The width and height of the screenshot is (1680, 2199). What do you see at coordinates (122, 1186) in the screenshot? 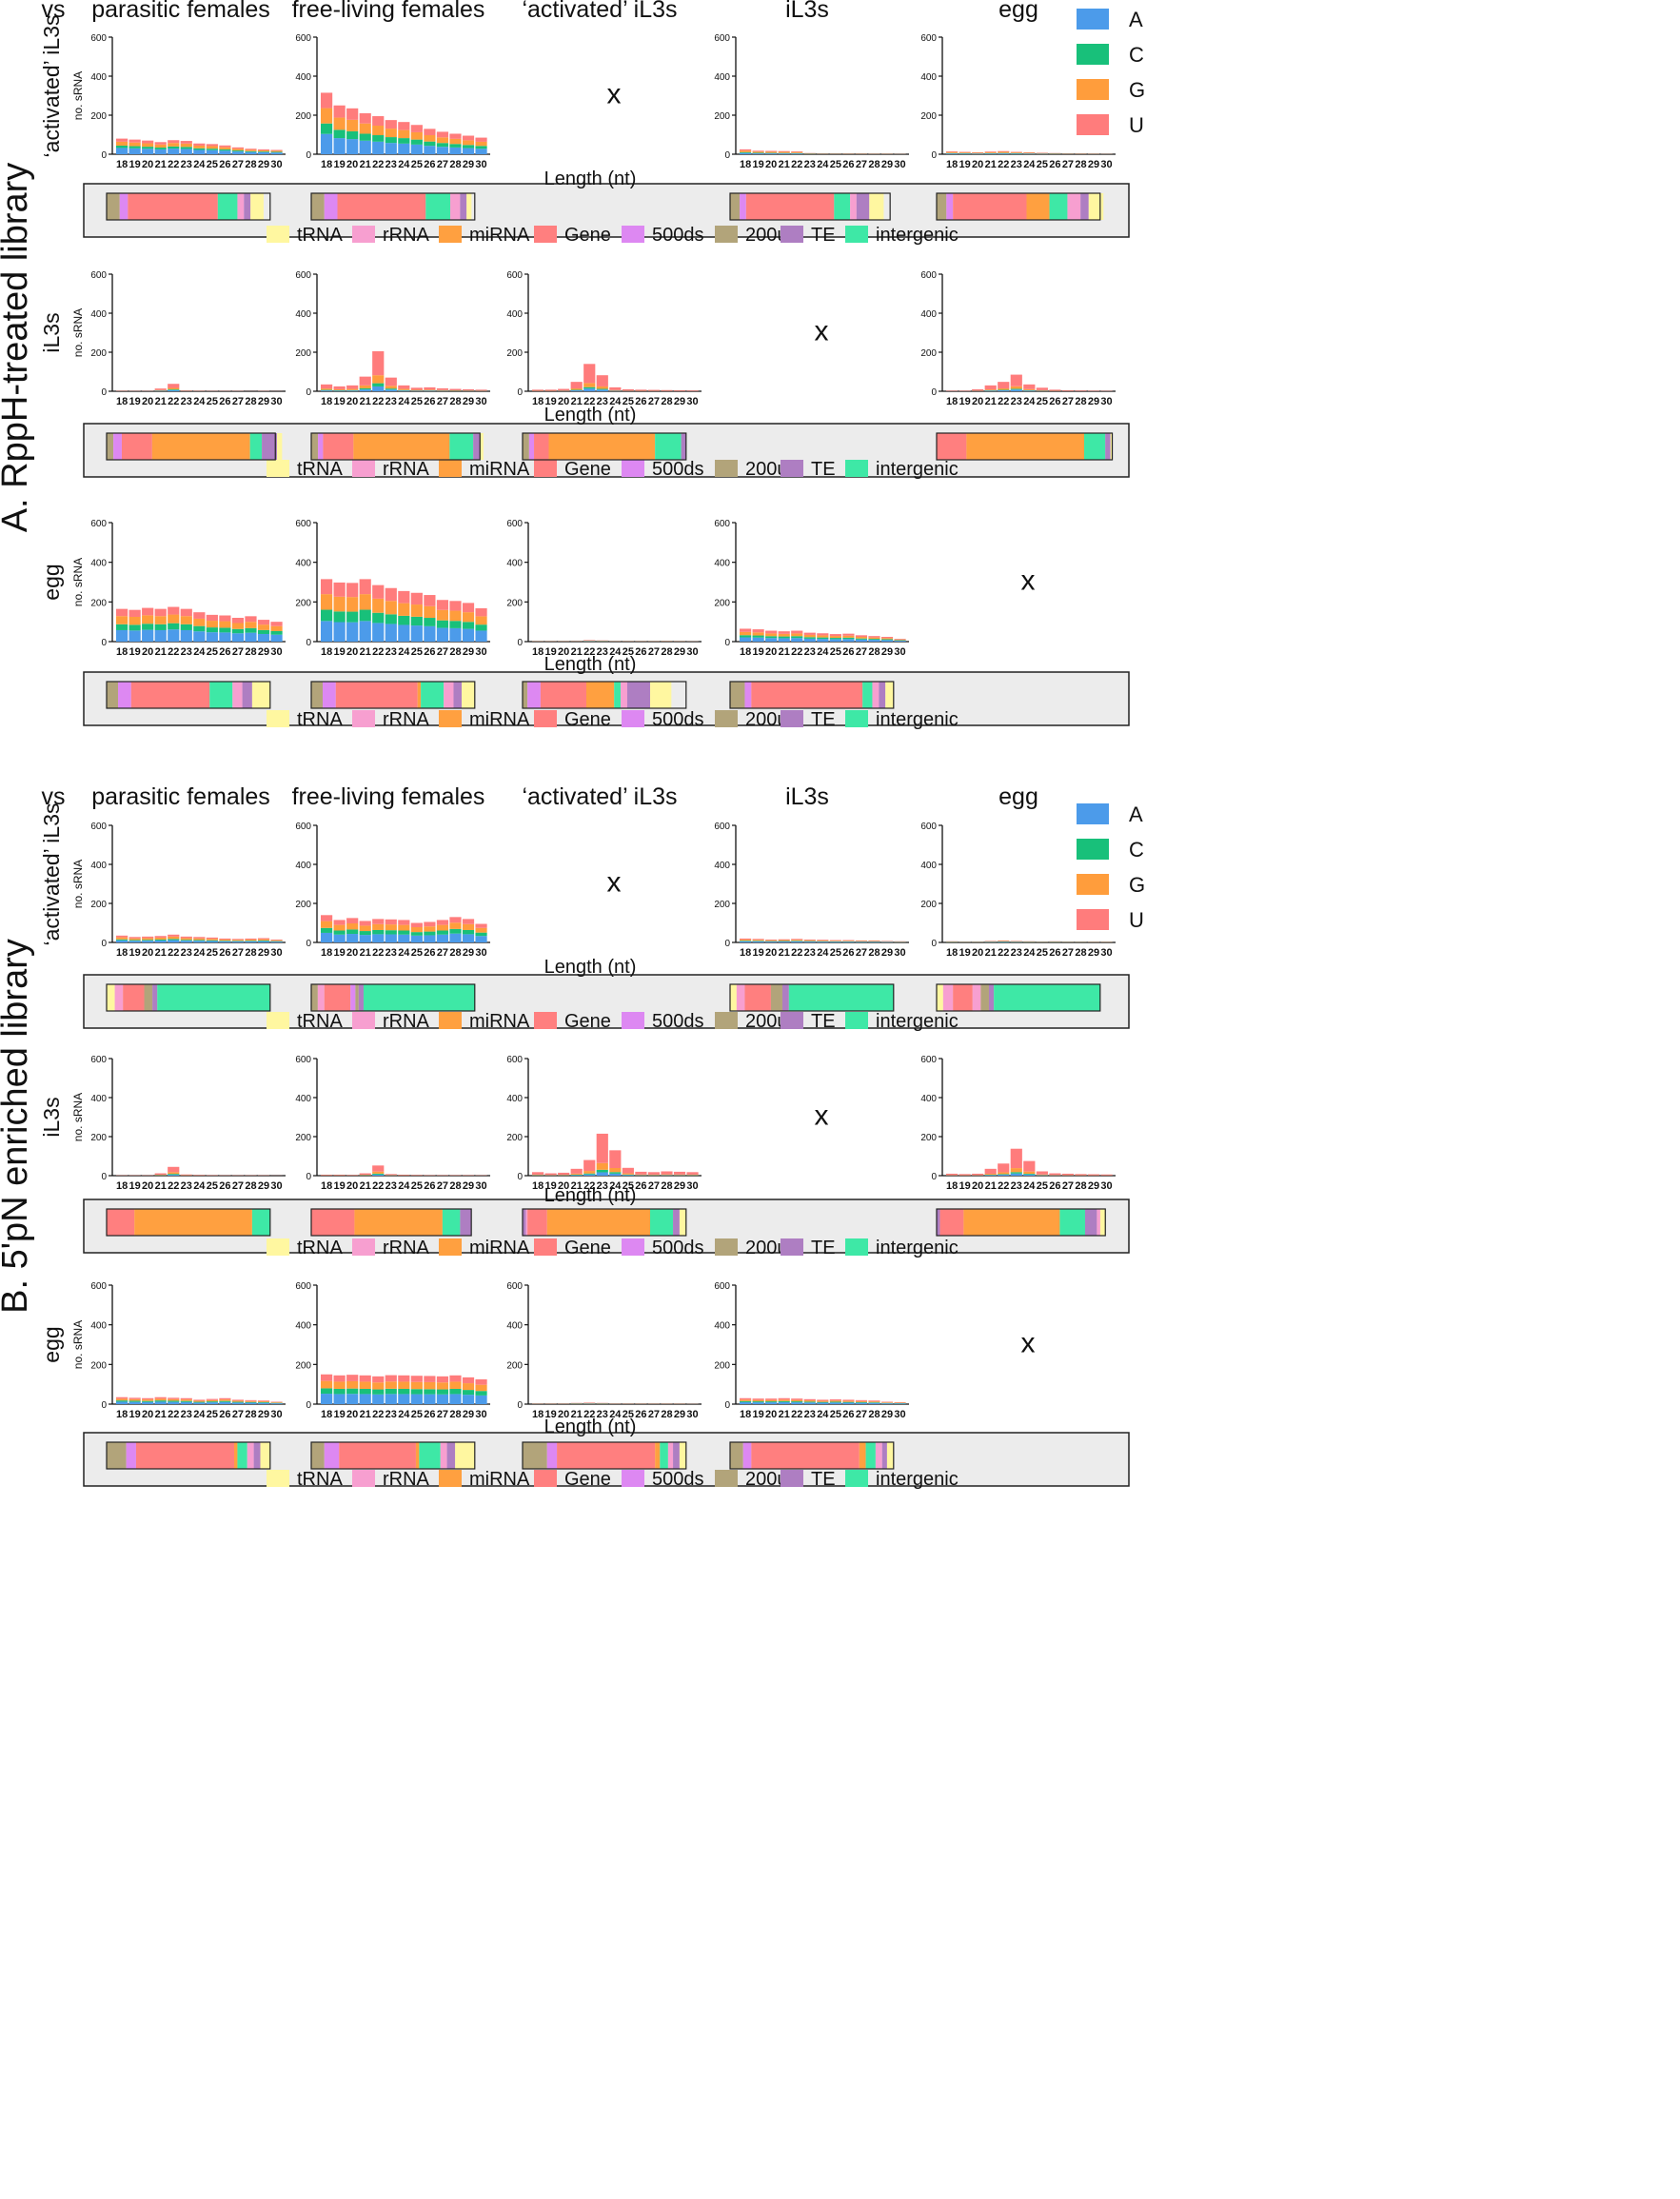
I see `x-tick-label: 18` at bounding box center [122, 1186].